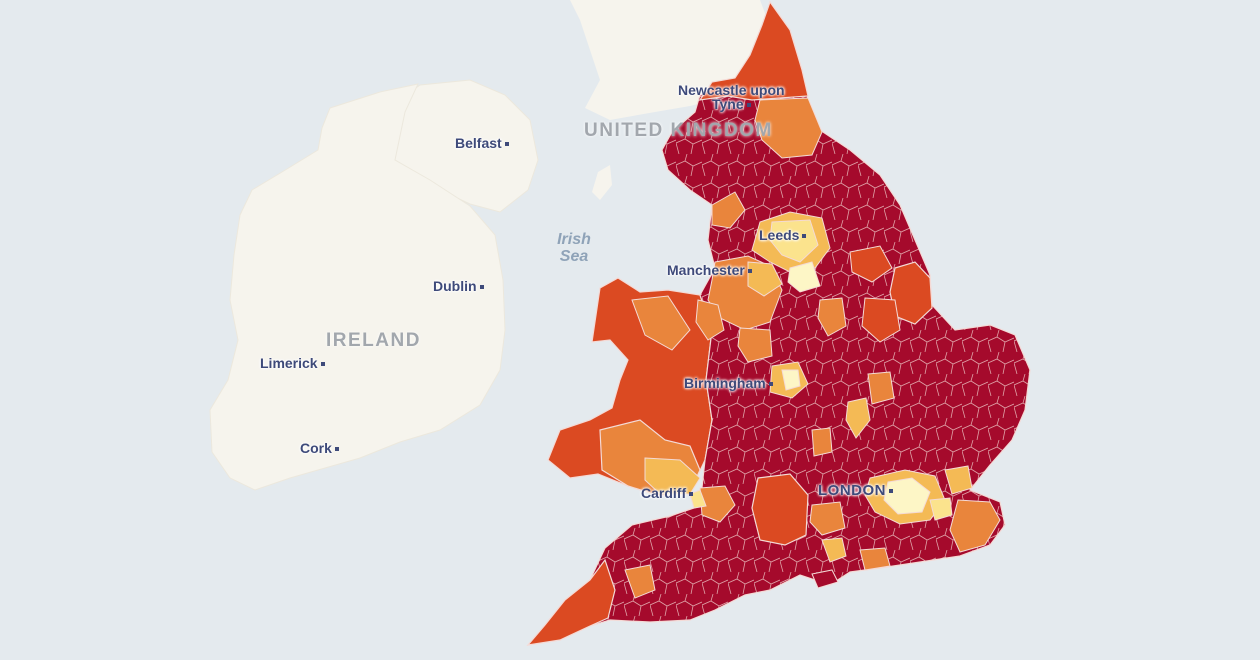 The width and height of the screenshot is (1260, 660). What do you see at coordinates (907, 496) in the screenshot?
I see `london-core` at bounding box center [907, 496].